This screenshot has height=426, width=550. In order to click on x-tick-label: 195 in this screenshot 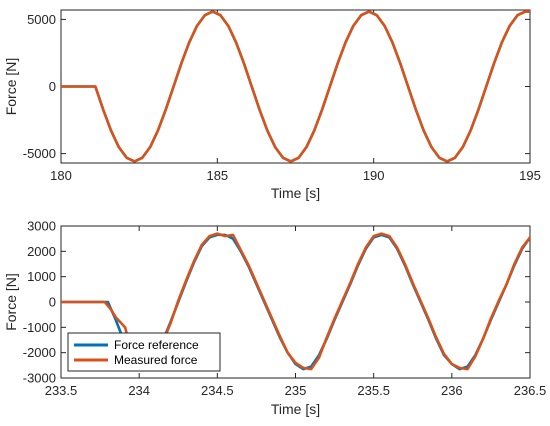, I will do `click(530, 175)`.